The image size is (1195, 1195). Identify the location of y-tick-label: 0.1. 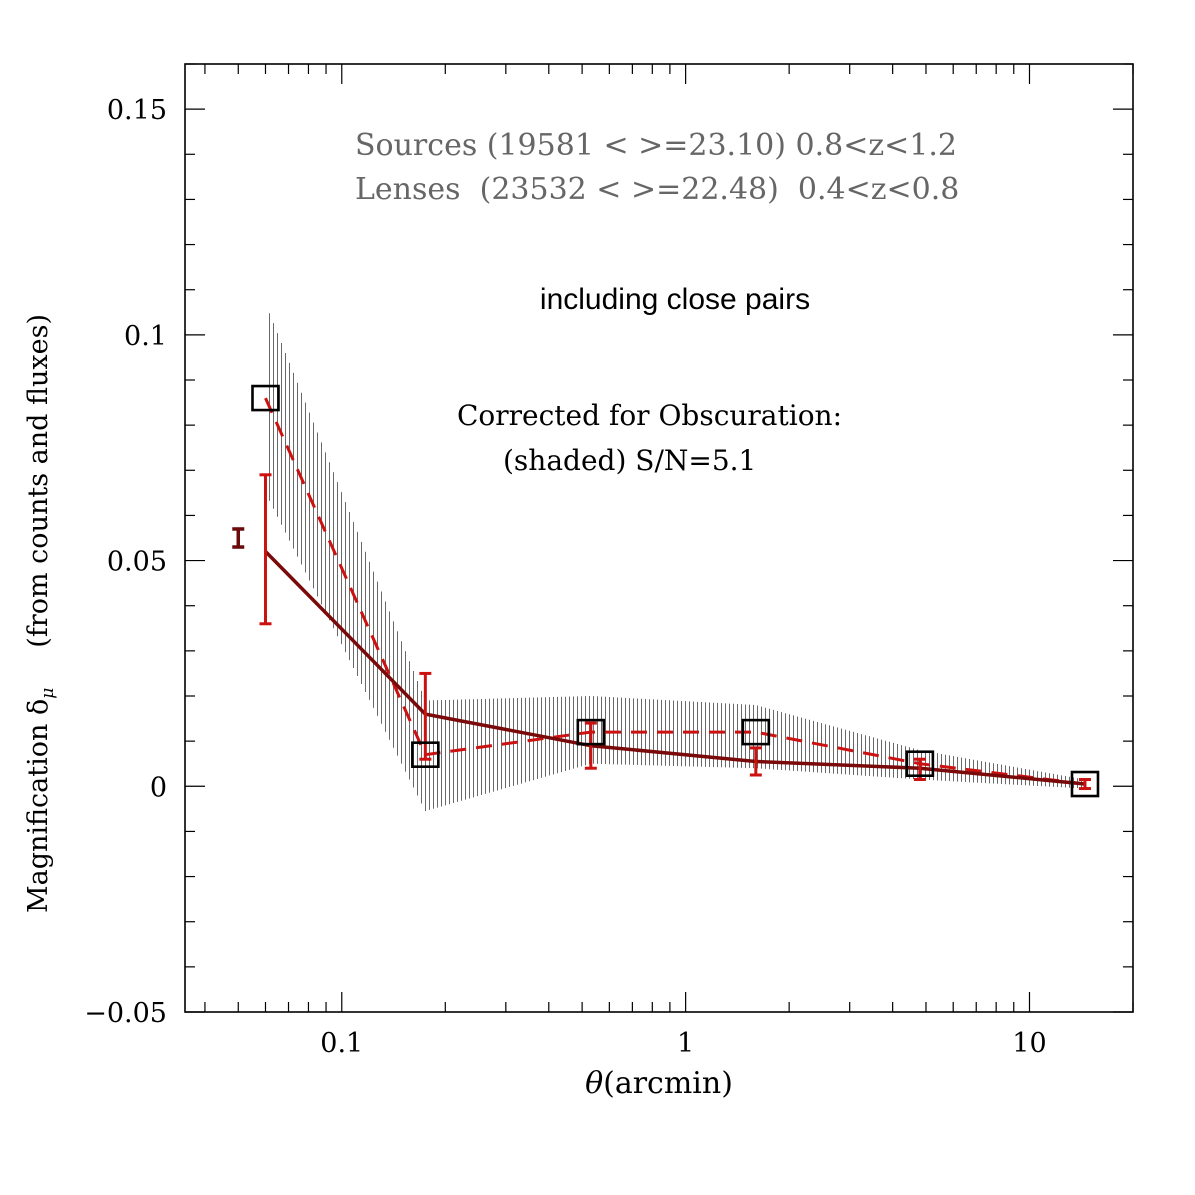
(145, 336).